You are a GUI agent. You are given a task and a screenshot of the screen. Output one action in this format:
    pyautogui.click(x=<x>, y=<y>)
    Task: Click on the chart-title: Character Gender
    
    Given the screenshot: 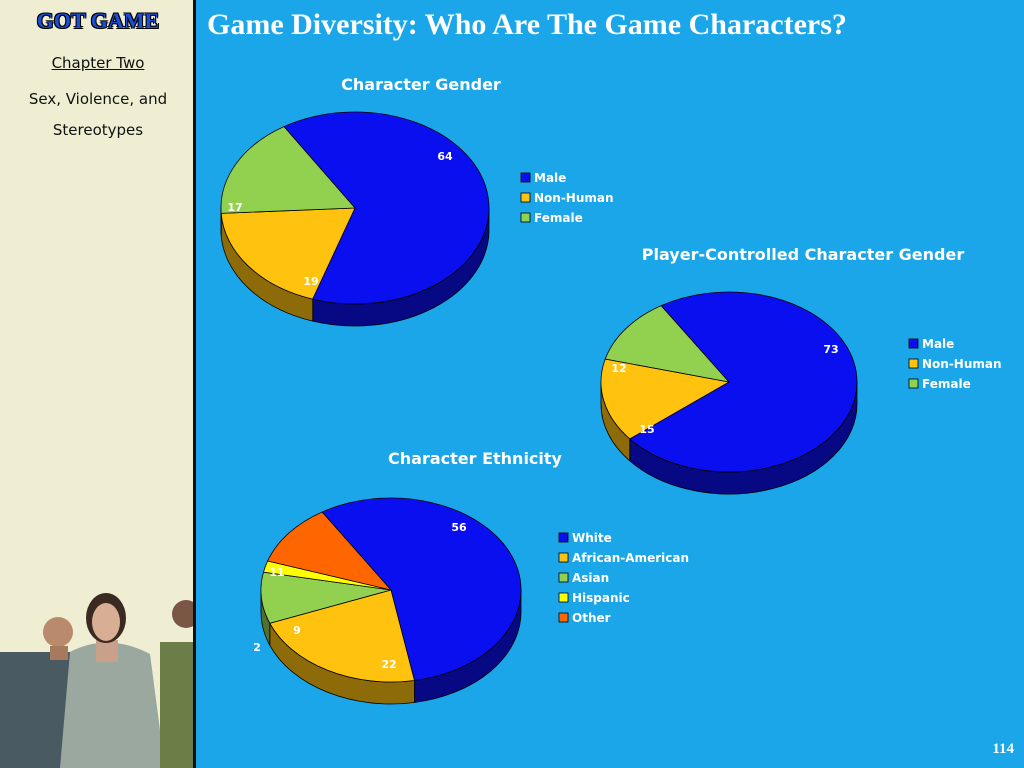 What is the action you would take?
    pyautogui.click(x=421, y=84)
    